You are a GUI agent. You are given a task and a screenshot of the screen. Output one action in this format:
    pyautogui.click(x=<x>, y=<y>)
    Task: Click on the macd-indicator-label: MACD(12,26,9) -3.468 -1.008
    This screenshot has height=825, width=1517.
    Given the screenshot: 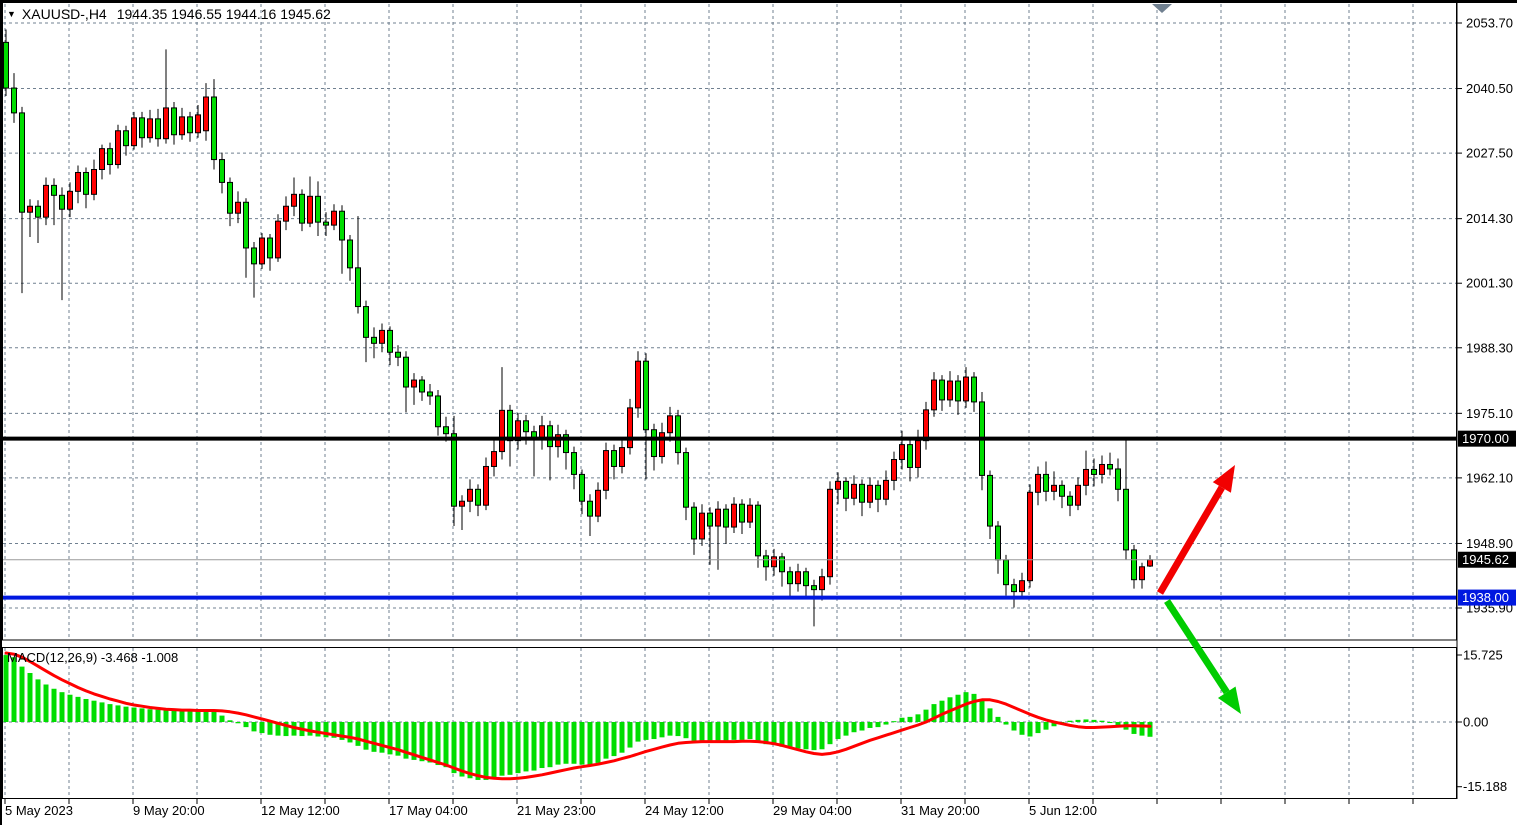 What is the action you would take?
    pyautogui.click(x=93, y=657)
    